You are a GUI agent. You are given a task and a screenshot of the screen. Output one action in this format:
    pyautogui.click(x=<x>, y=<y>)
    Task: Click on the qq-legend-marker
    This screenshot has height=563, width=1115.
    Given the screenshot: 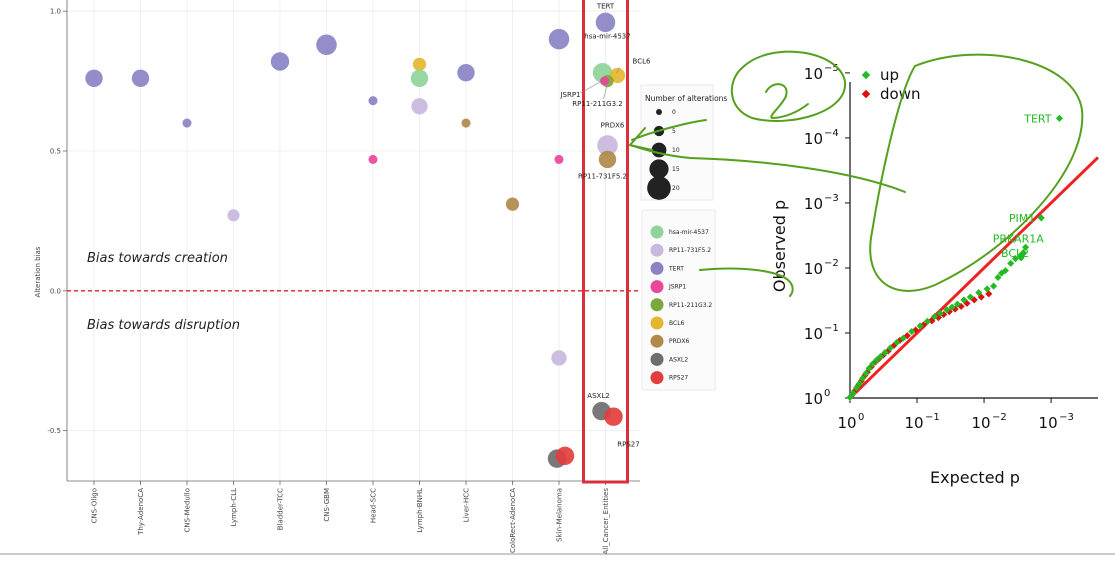 What is the action you would take?
    pyautogui.click(x=866, y=94)
    